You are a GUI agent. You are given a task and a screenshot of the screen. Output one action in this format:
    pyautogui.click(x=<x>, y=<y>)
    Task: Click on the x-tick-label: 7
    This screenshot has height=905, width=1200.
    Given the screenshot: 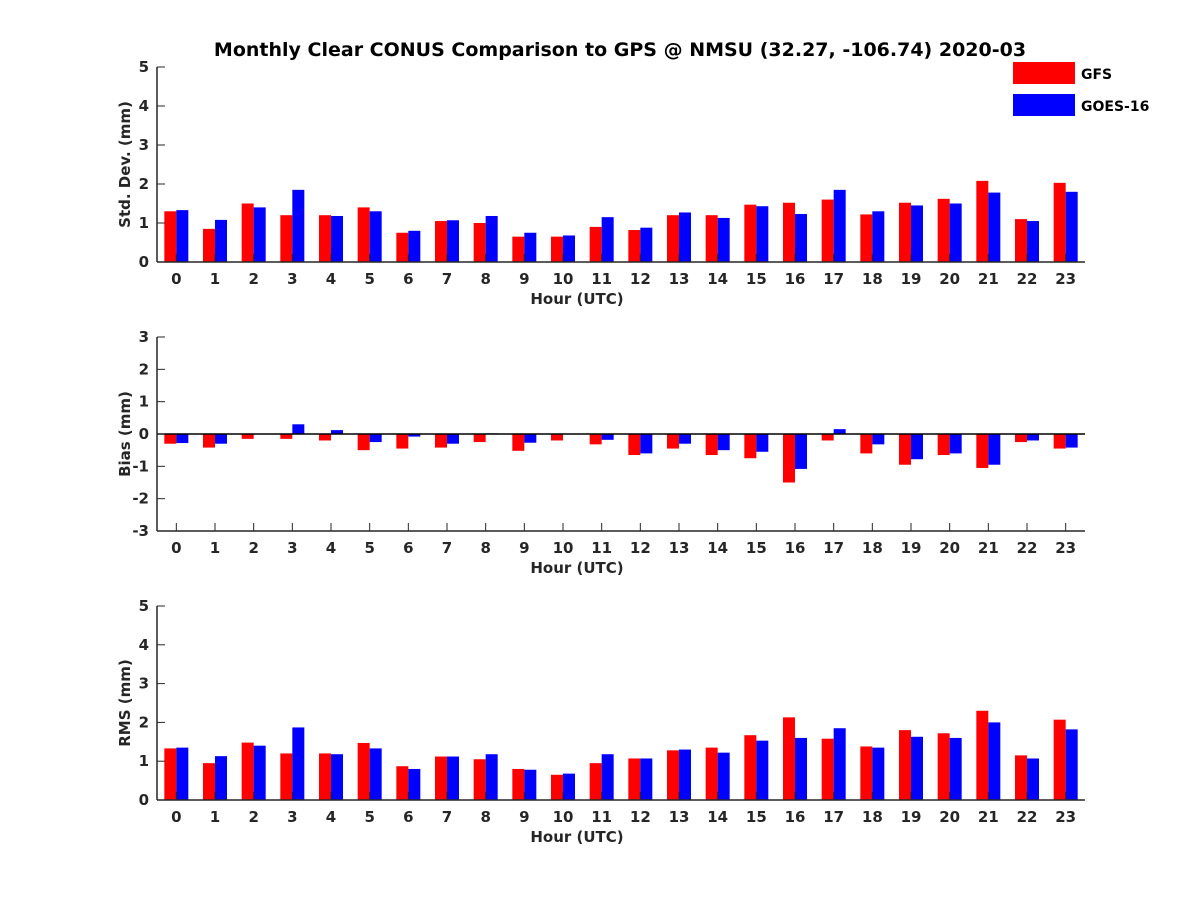 What is the action you would take?
    pyautogui.click(x=447, y=817)
    